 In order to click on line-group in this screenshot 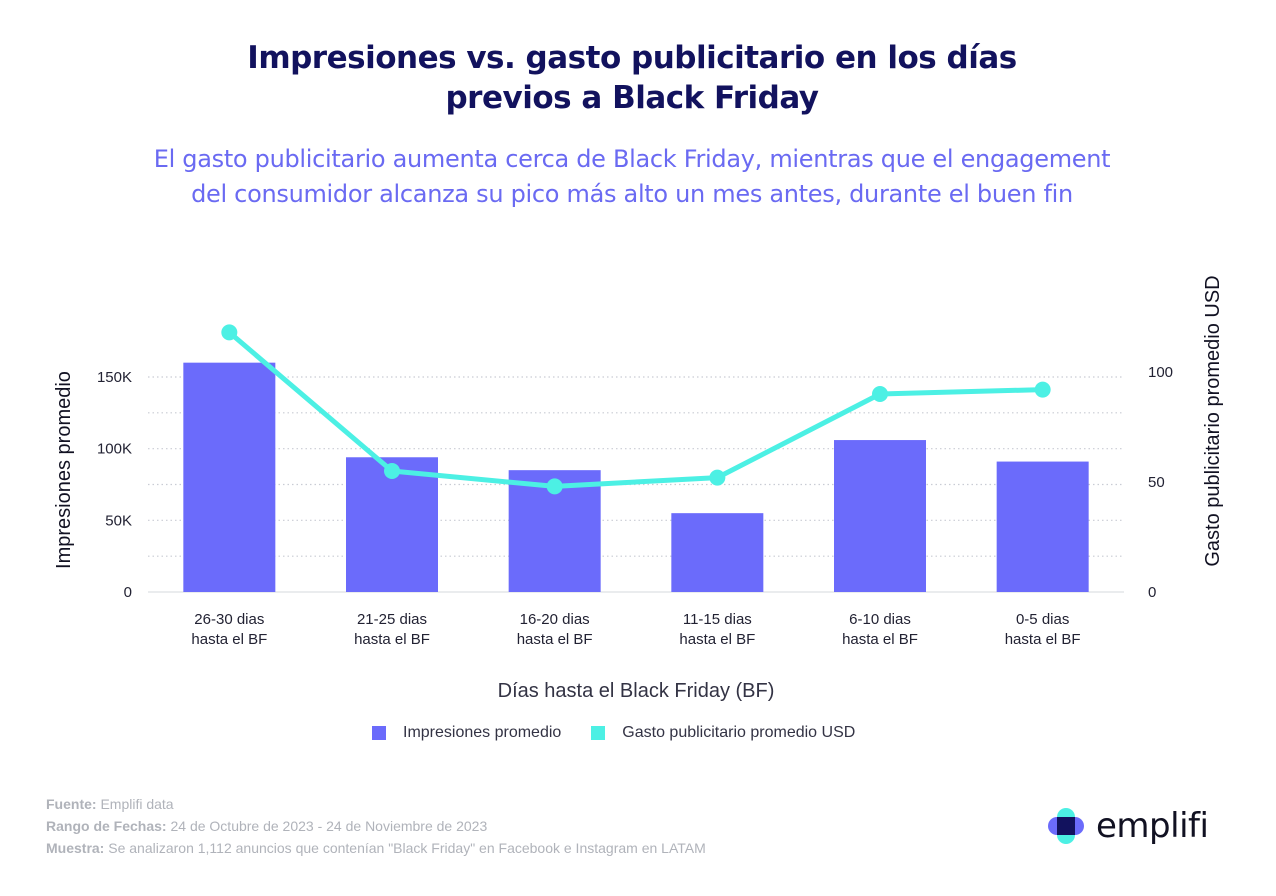, I will do `click(636, 409)`.